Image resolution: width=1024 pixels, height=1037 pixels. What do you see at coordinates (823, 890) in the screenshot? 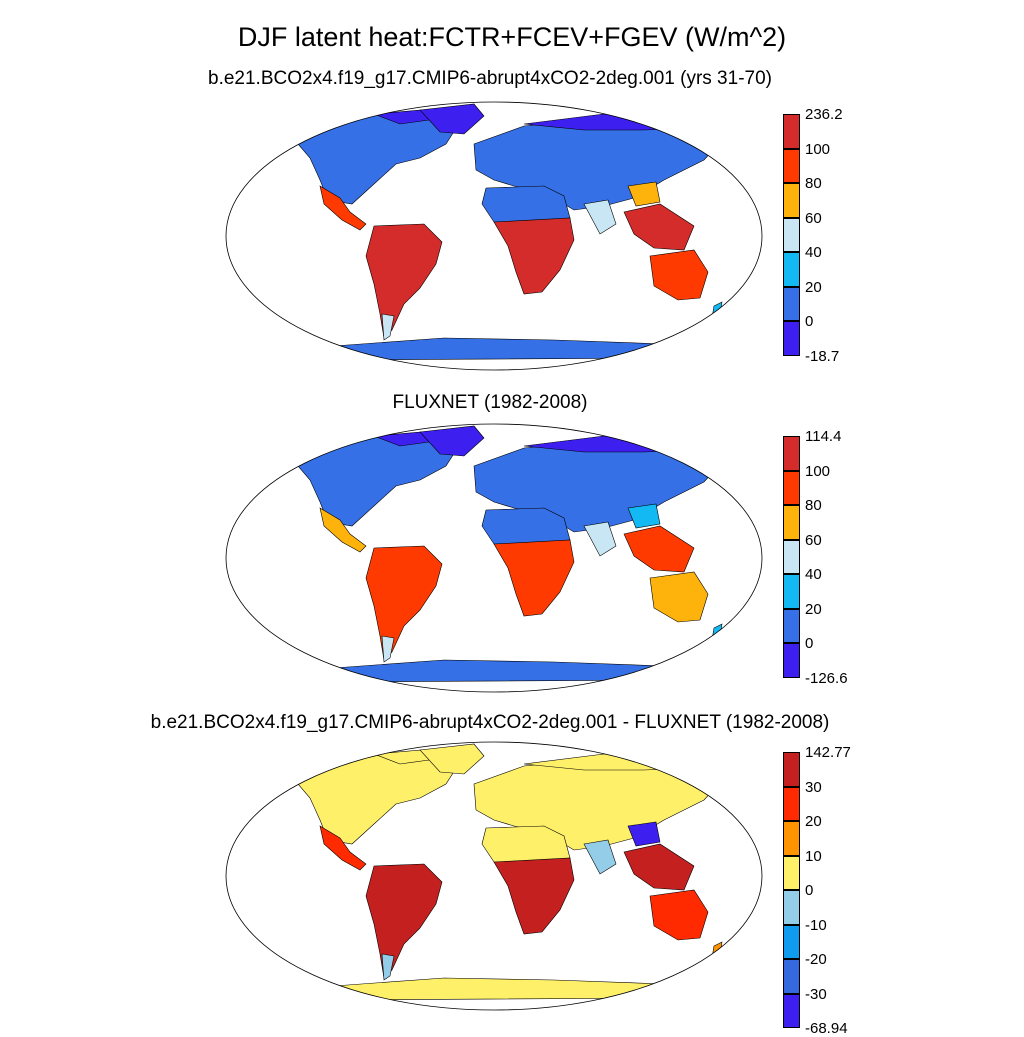
I see `panel-3-colorbar: 142.77 30 20 10 0 -10 -20 -30 -68.94` at bounding box center [823, 890].